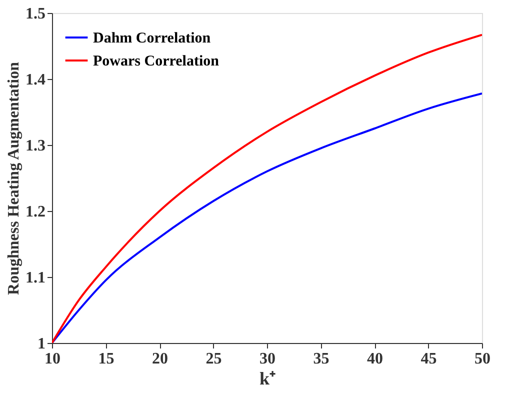 The width and height of the screenshot is (505, 402). What do you see at coordinates (36, 212) in the screenshot?
I see `y-tick-label: 1.2` at bounding box center [36, 212].